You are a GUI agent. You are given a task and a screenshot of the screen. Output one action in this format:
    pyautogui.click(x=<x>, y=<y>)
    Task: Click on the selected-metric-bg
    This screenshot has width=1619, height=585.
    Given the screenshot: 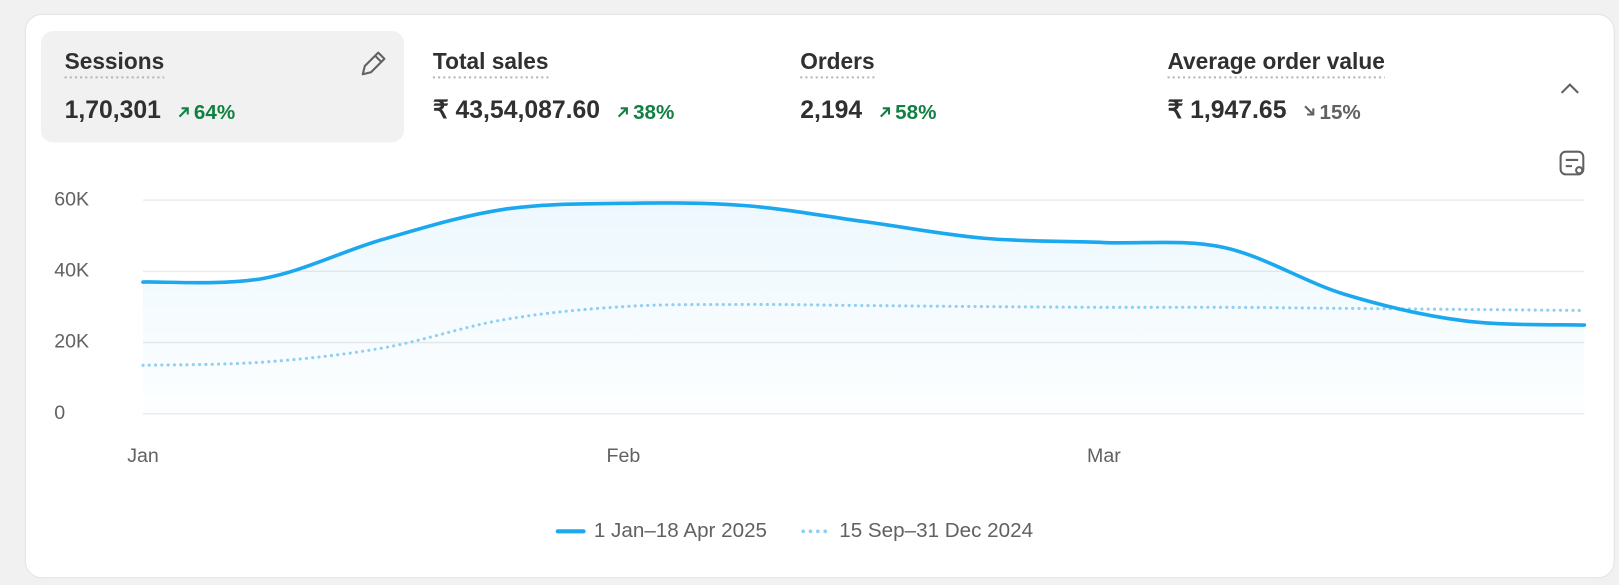 What is the action you would take?
    pyautogui.click(x=222, y=86)
    